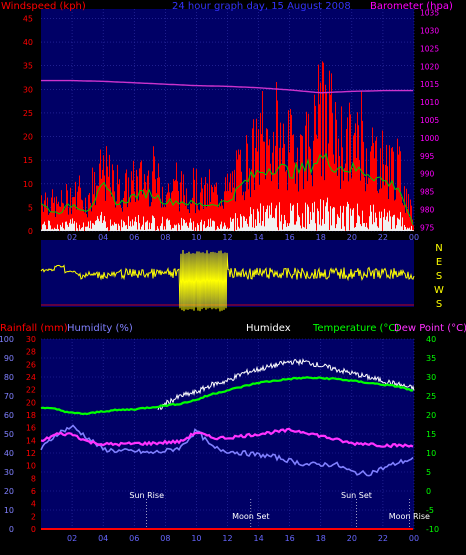 The width and height of the screenshot is (466, 555). Describe the element at coordinates (227, 450) in the screenshot. I see `humidity-line` at that location.